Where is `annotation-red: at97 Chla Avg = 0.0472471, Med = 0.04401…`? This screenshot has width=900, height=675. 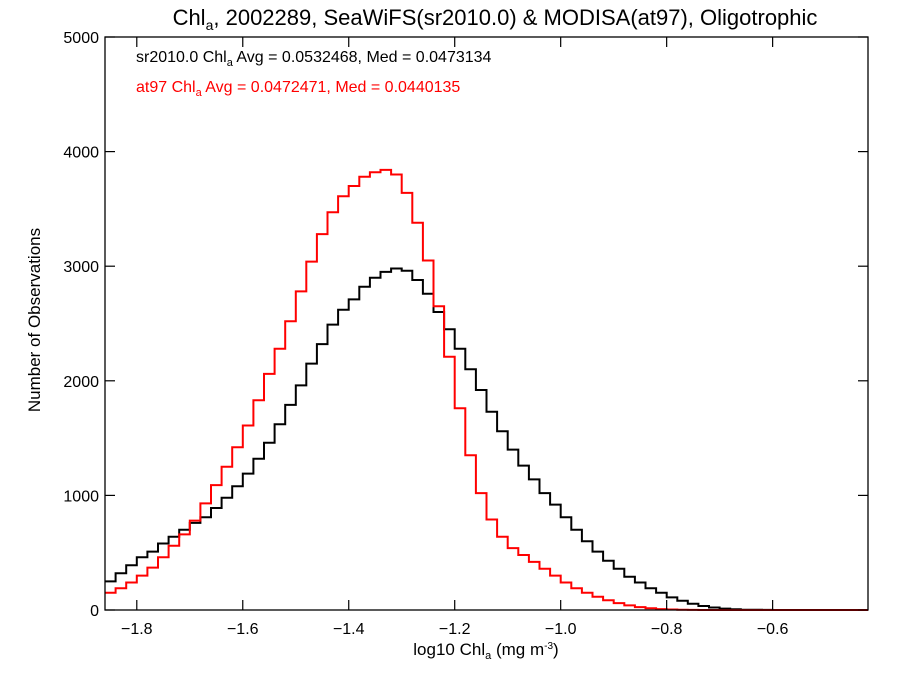
annotation-red: at97 Chla Avg = 0.0472471, Med = 0.04401… is located at coordinates (298, 89).